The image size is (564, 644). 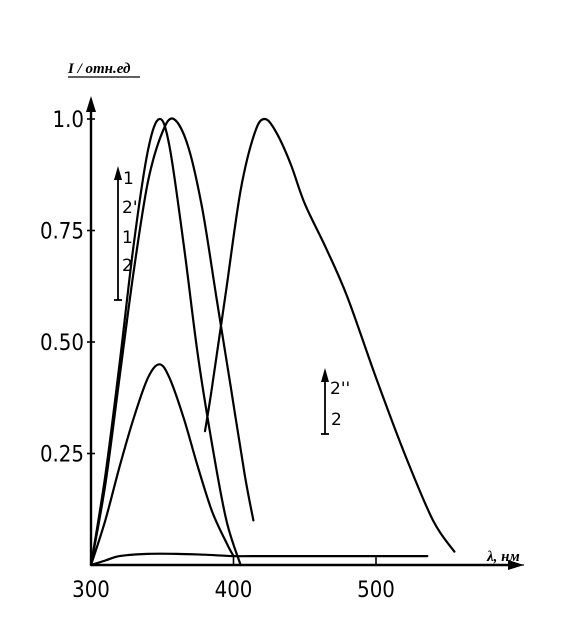 What do you see at coordinates (130, 238) in the screenshot?
I see `annotation-left-label-2: 1'` at bounding box center [130, 238].